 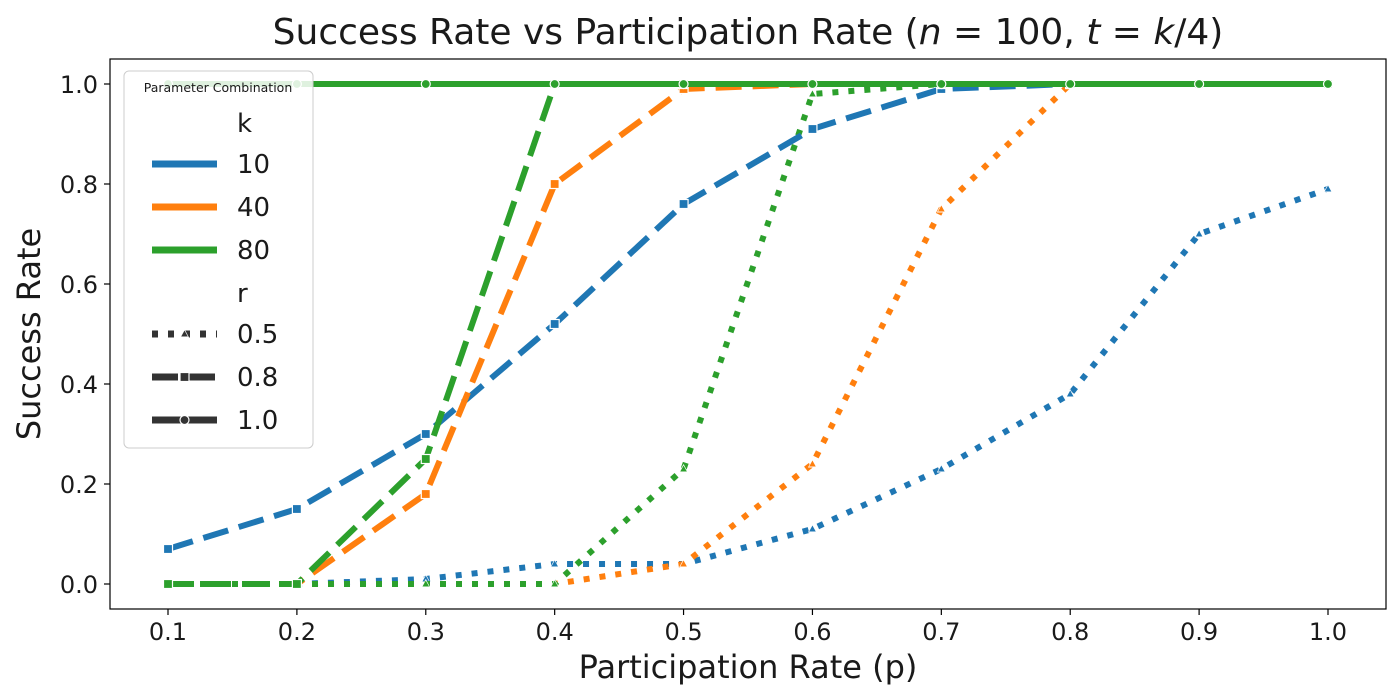 What do you see at coordinates (253, 165) in the screenshot?
I see `legend-label-k10: 10` at bounding box center [253, 165].